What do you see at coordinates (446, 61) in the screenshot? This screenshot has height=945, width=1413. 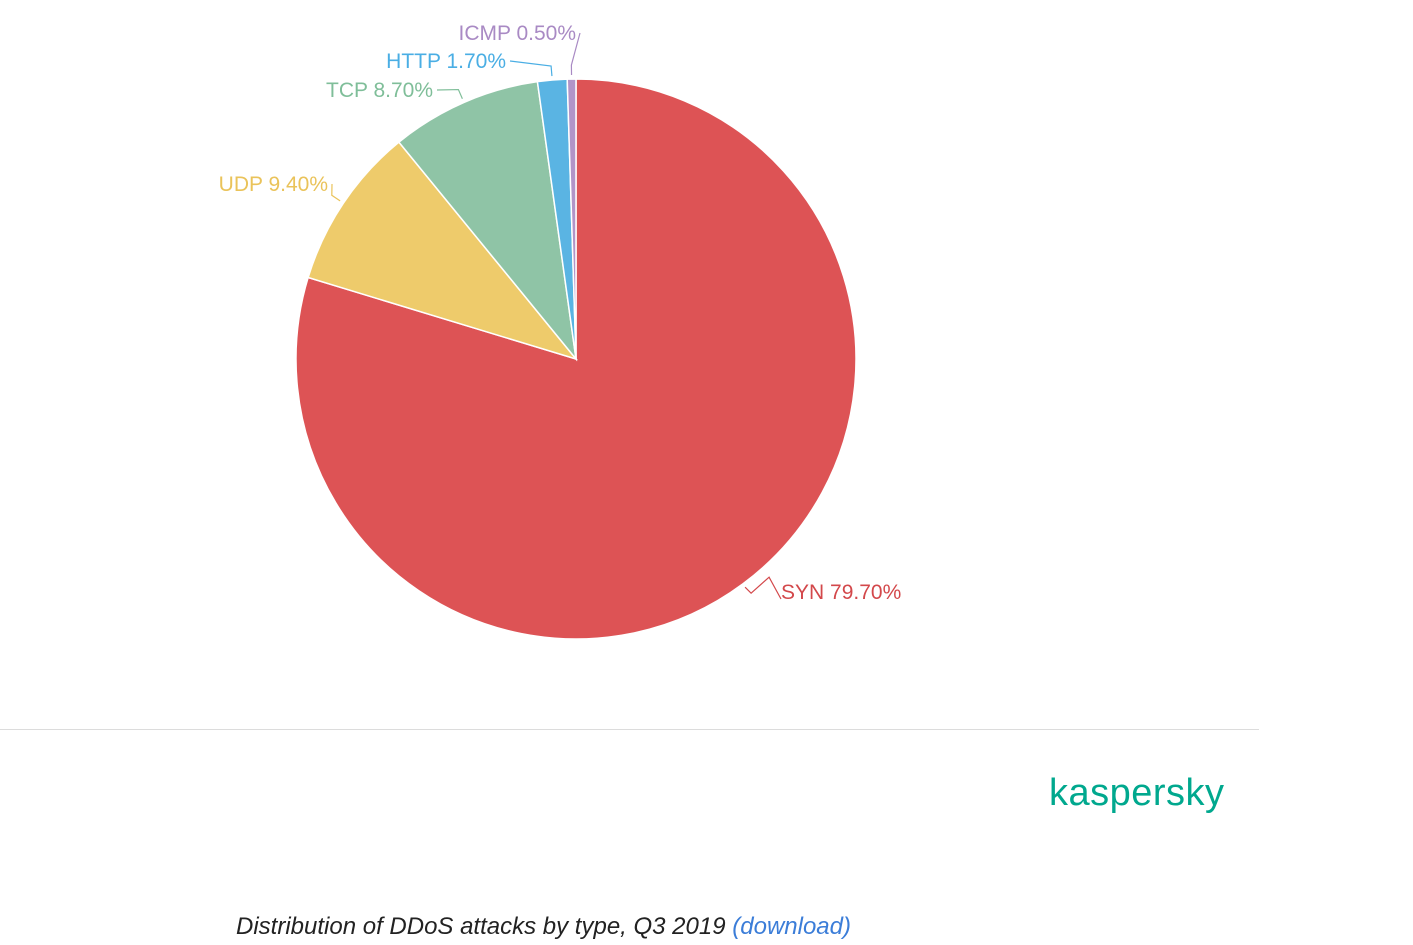 I see `slice-label-http: HTTP 1.70%` at bounding box center [446, 61].